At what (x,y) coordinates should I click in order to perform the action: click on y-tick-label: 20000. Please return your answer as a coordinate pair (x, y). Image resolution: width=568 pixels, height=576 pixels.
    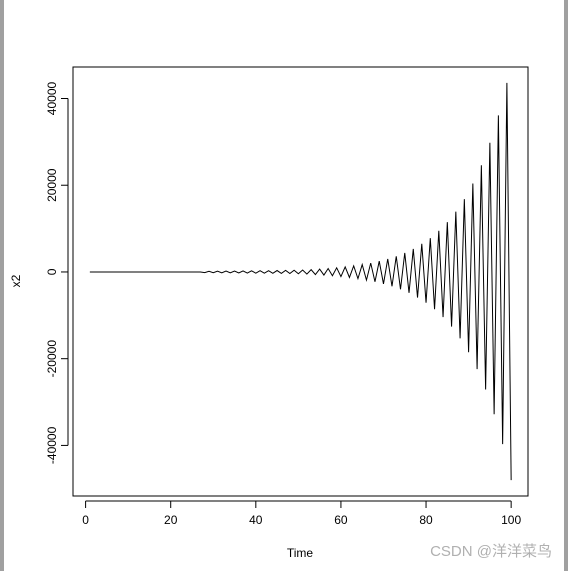
    Looking at the image, I should click on (52, 185).